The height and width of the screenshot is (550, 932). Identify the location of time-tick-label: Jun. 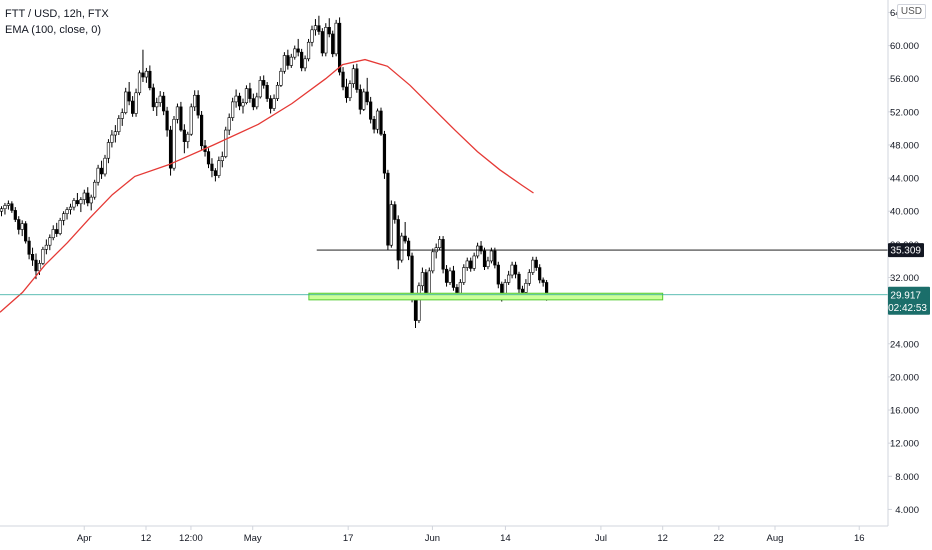
(432, 538).